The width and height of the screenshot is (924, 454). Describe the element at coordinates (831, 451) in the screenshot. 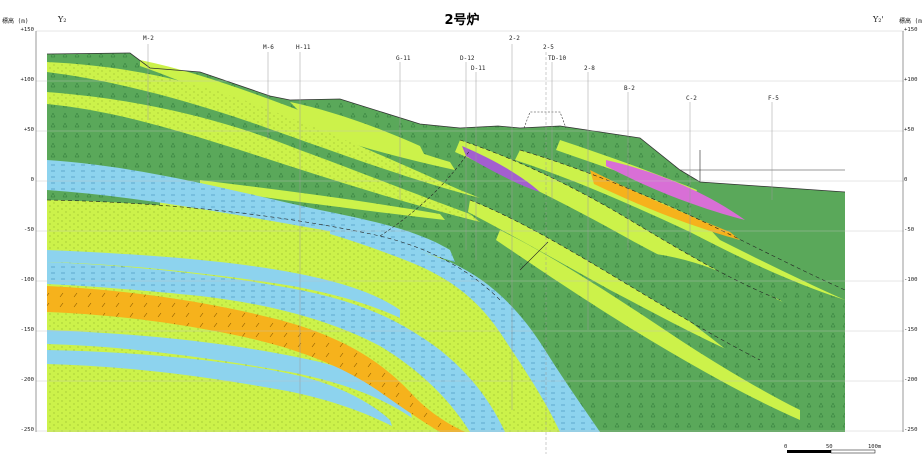

I see `scale-bar` at that location.